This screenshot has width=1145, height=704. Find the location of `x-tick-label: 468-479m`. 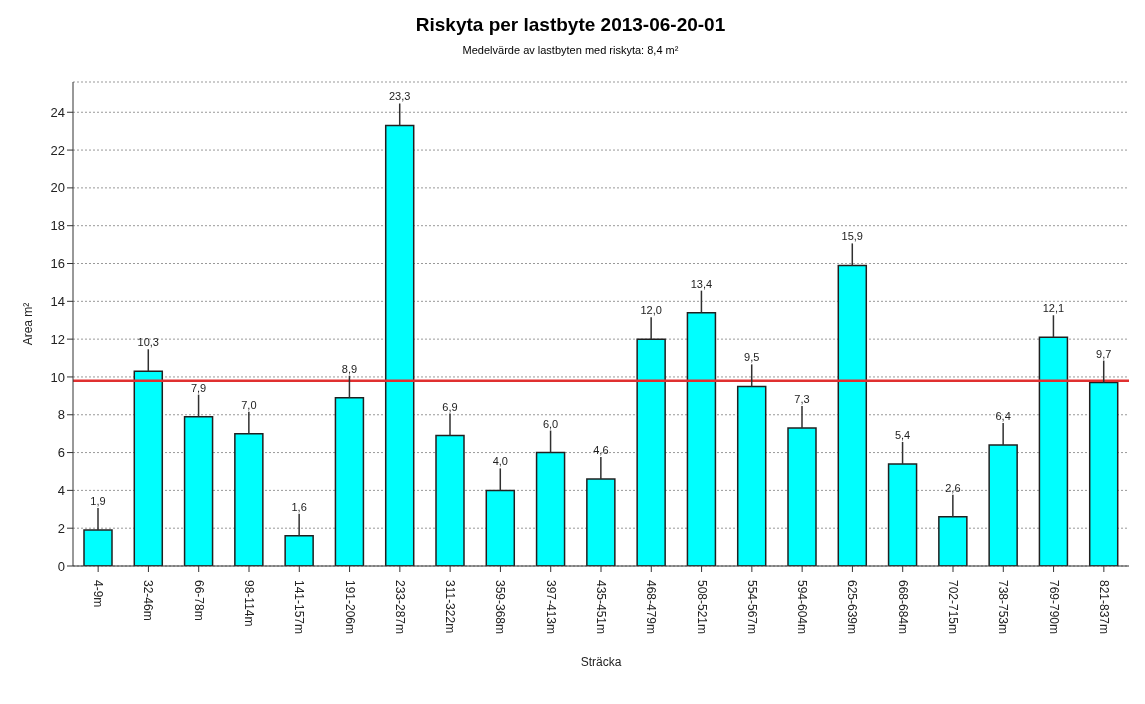

x-tick-label: 468-479m is located at coordinates (651, 607).